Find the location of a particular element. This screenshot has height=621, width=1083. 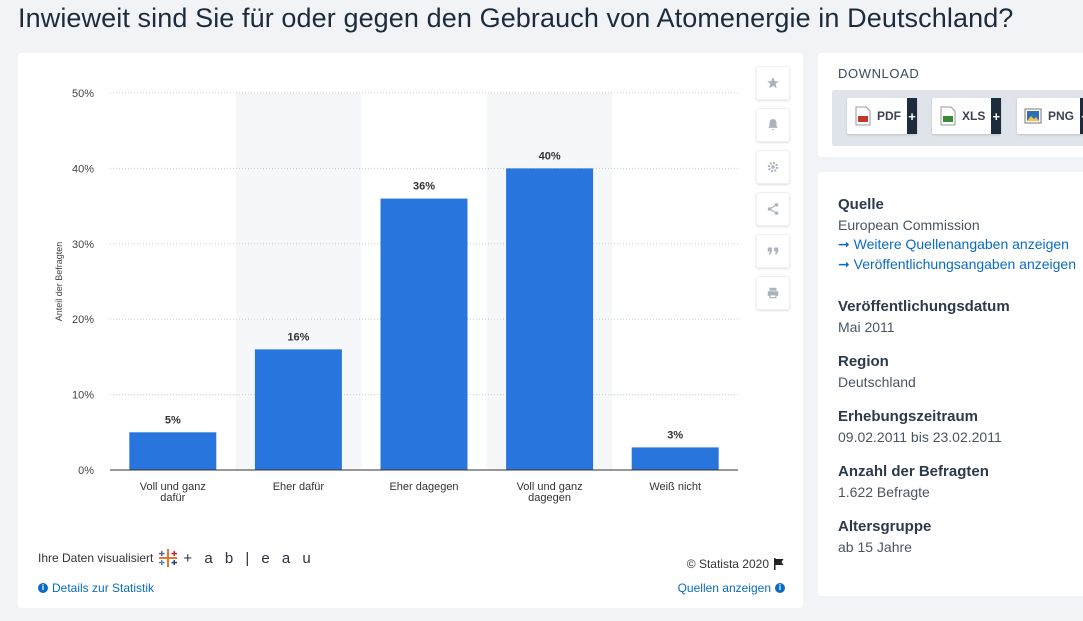

y-tick-label: 40% is located at coordinates (83, 169).